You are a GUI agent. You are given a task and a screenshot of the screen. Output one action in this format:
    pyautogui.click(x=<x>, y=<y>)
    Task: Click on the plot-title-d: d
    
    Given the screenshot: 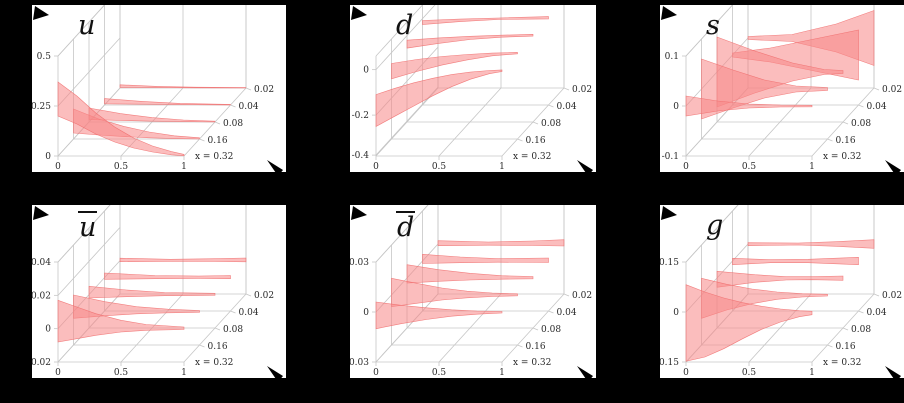 What is the action you would take?
    pyautogui.click(x=404, y=26)
    